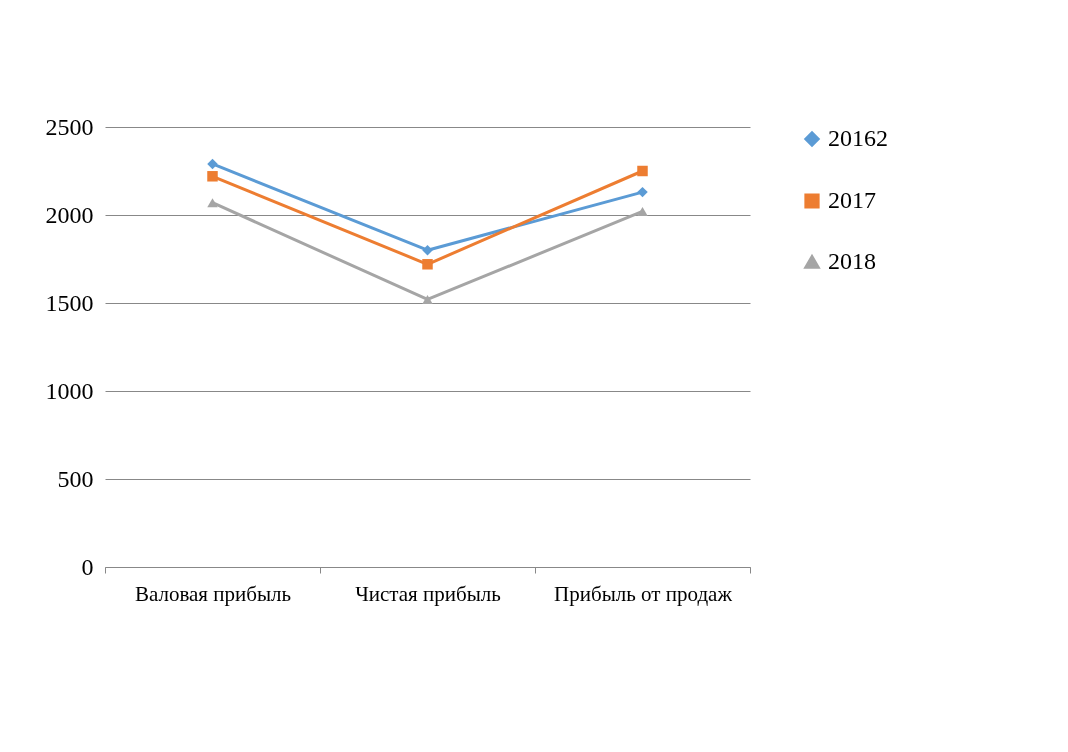 Image resolution: width=1068 pixels, height=752 pixels. What do you see at coordinates (69, 214) in the screenshot?
I see `y-tick-label: 2000` at bounding box center [69, 214].